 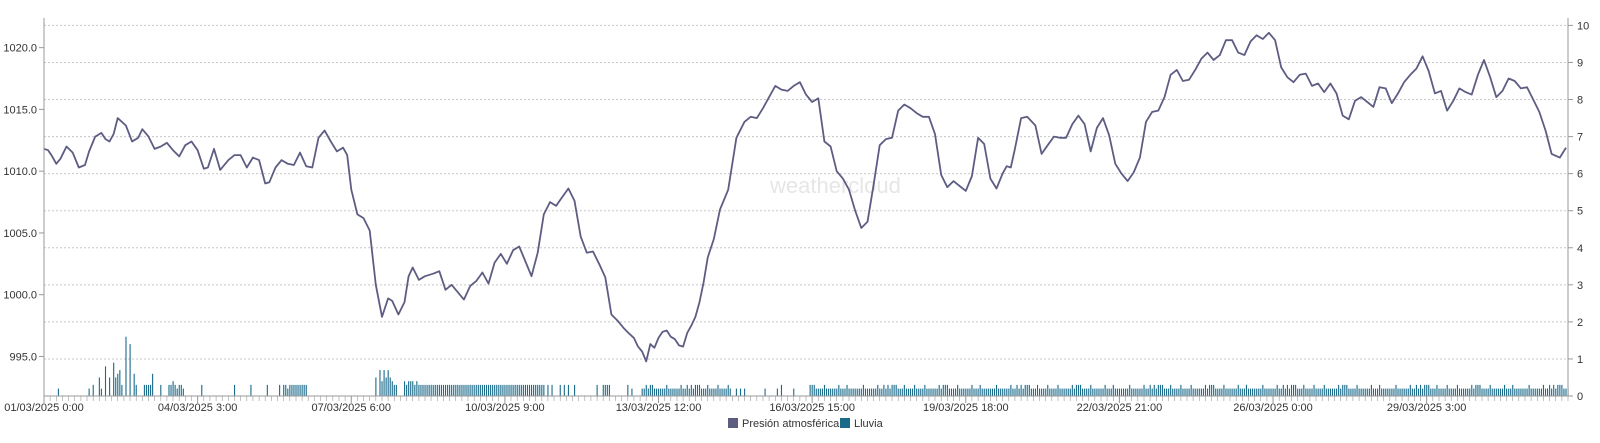 What do you see at coordinates (23, 203) in the screenshot?
I see `y-axis-left: 995.0 1000.0 1005.0 1010.0 1015.0 1020.0` at bounding box center [23, 203].